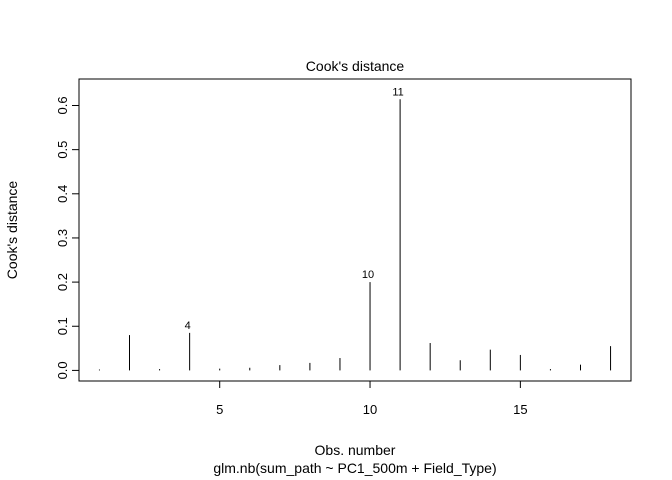 Image resolution: width=672 pixels, height=480 pixels. Describe the element at coordinates (12, 230) in the screenshot. I see `y-axis-label: Cook's distance` at that location.